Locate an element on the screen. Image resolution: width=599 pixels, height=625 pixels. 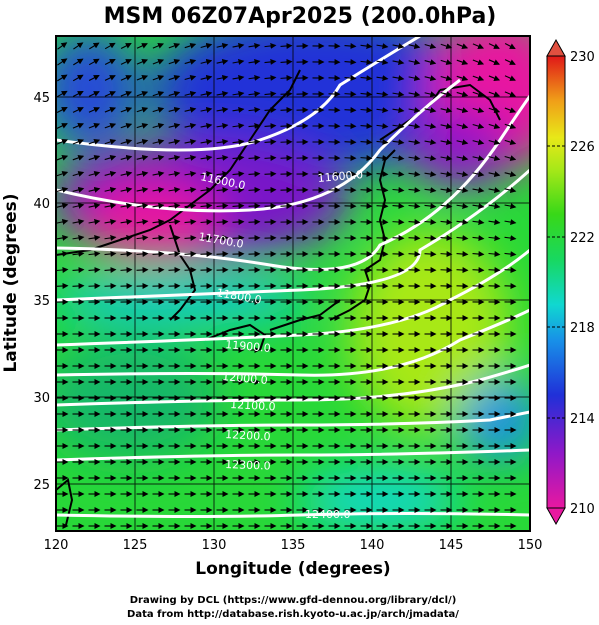
colorbar-max-triangle is located at coordinates (556, 47).